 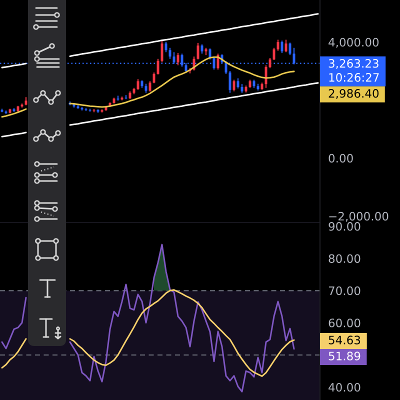 What do you see at coordinates (344, 356) in the screenshot?
I see `text: 51.89` at bounding box center [344, 356].